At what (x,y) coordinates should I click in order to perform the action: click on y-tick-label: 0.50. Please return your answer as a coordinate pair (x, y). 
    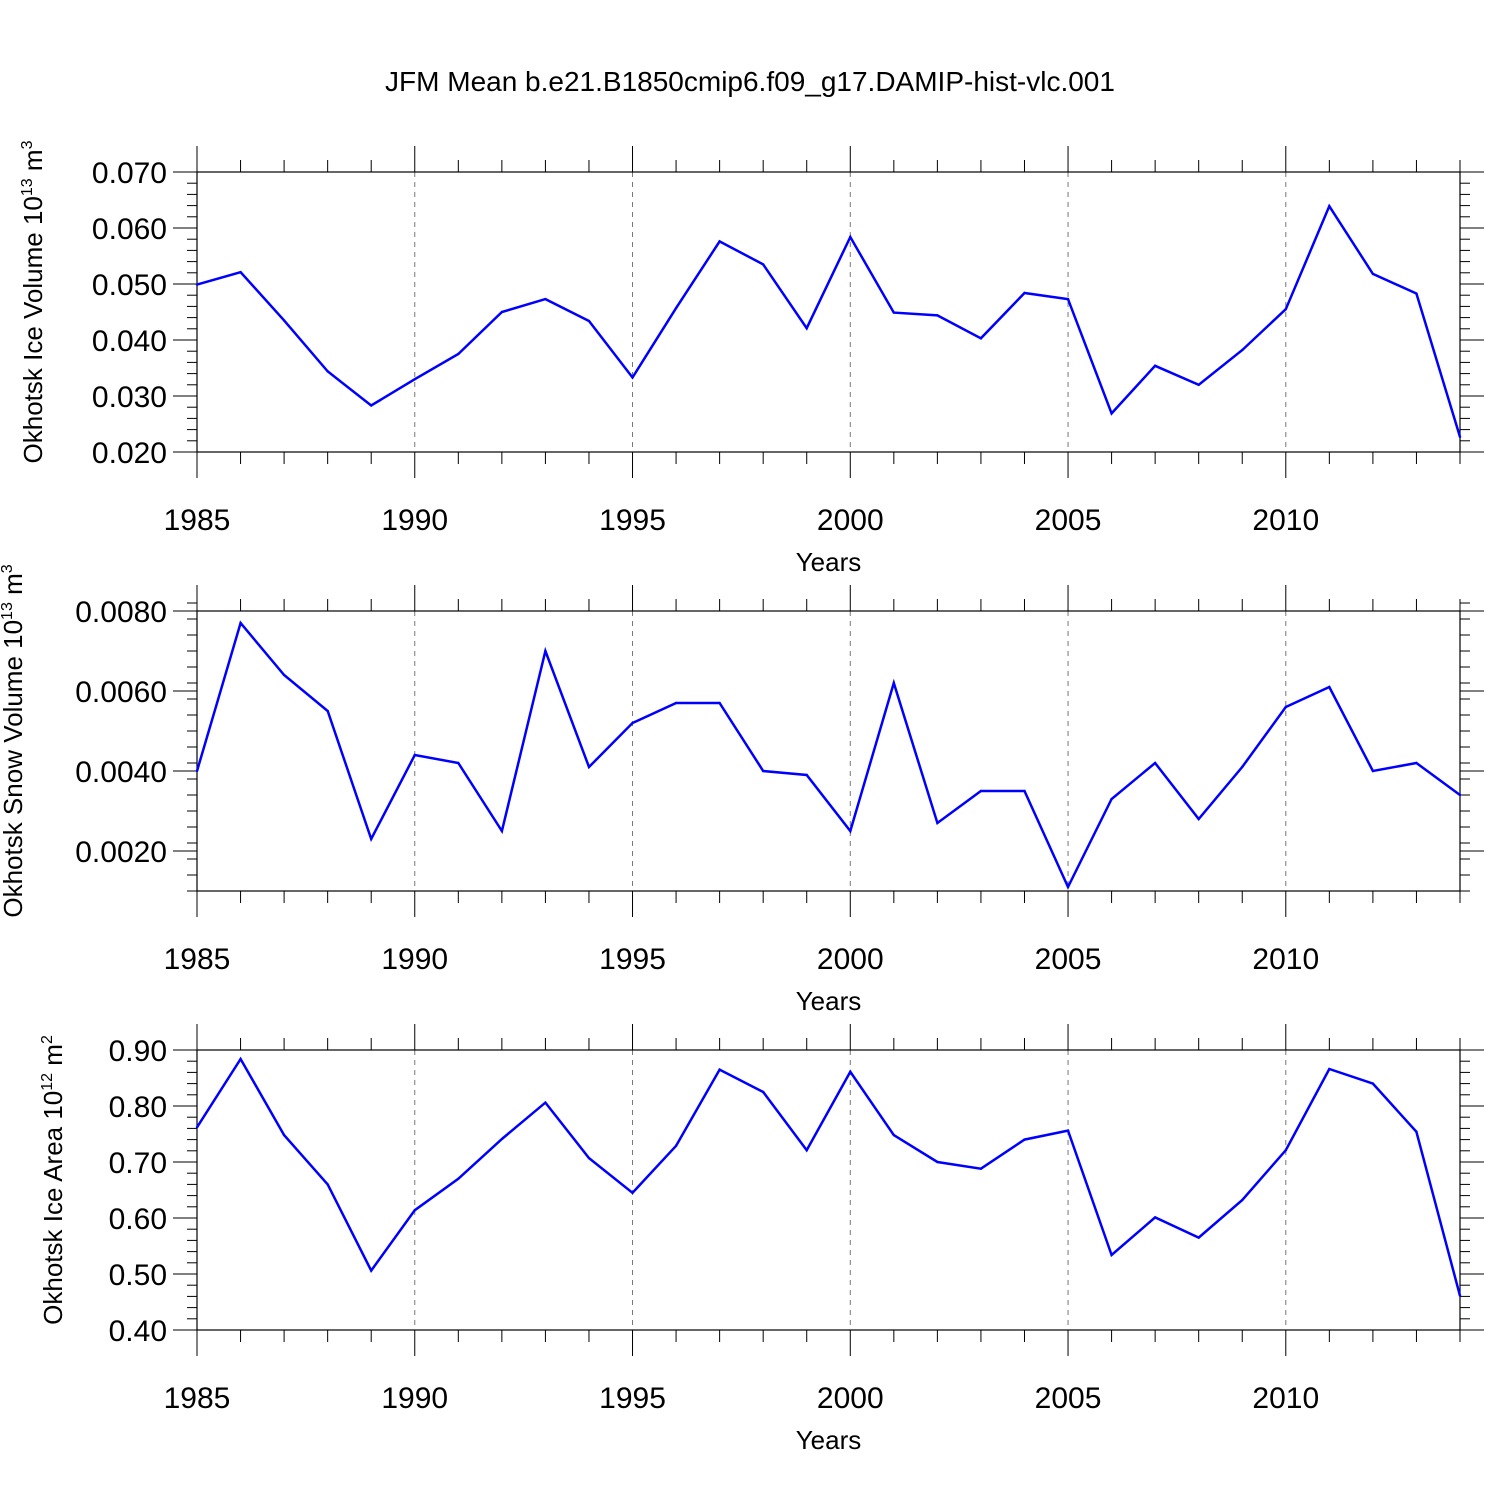
    Looking at the image, I should click on (138, 1275).